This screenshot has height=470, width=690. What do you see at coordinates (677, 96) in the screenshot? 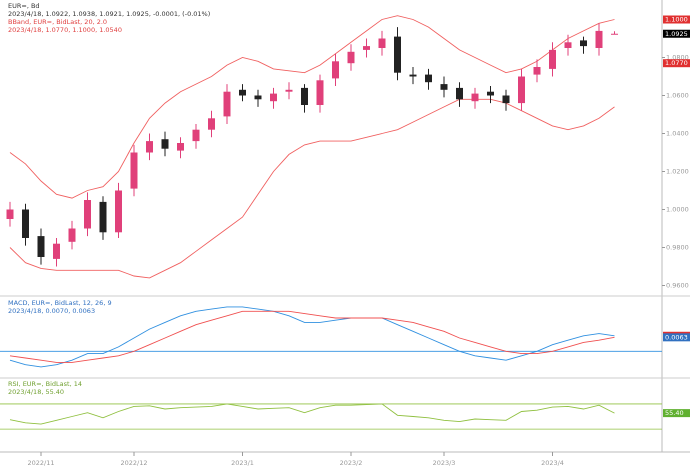
I see `y-tick-label: 1.0600` at bounding box center [677, 96].